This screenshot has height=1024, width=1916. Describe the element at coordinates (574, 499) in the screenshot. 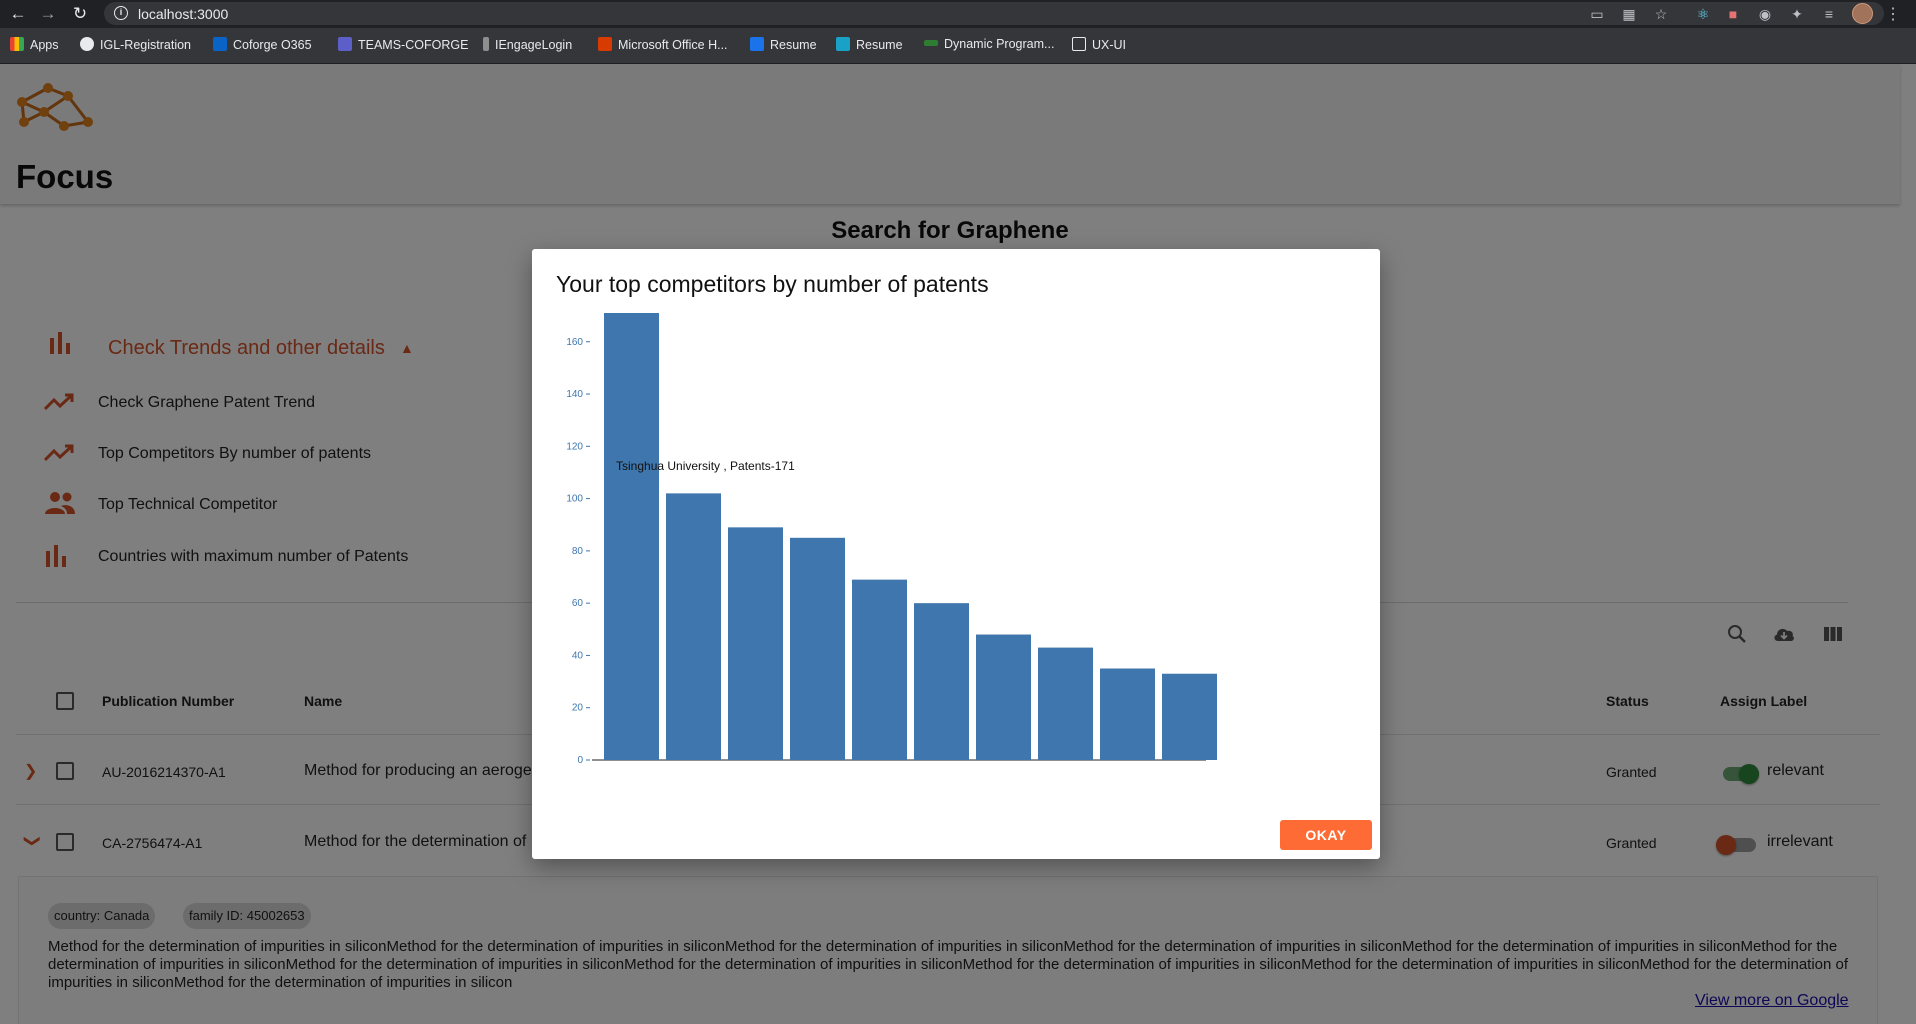

I see `y-tick-label: 100` at that location.